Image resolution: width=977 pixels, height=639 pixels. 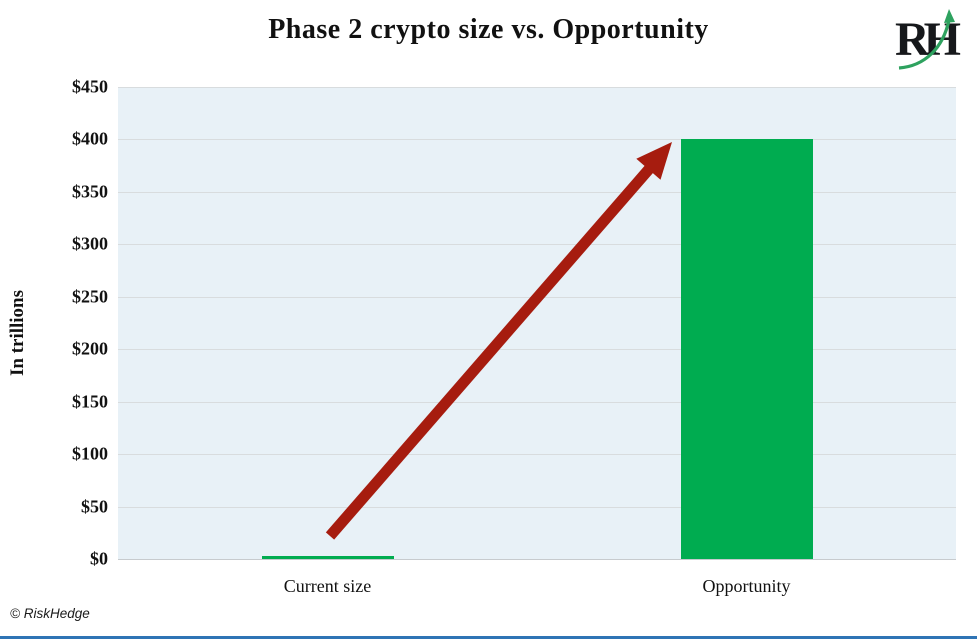 I want to click on copyright-credit: © RiskHedge, so click(x=50, y=613).